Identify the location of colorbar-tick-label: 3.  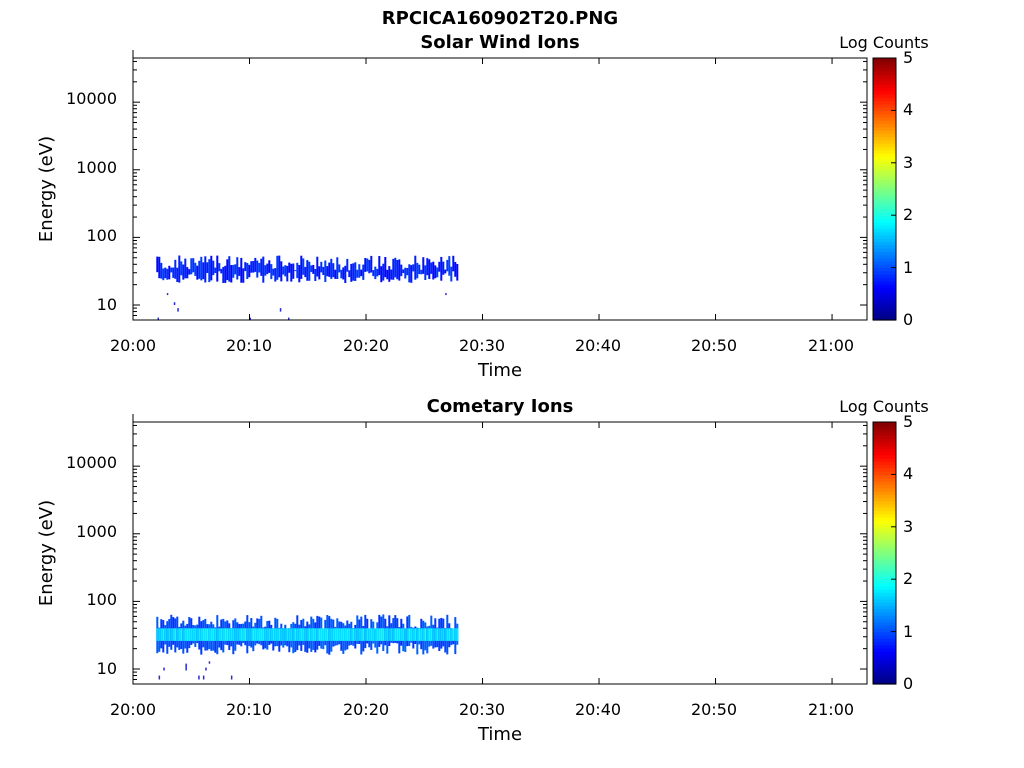
(908, 526).